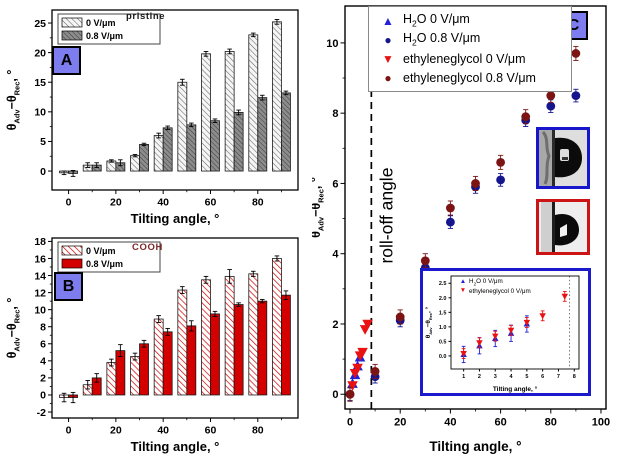 Image resolution: width=622 pixels, height=459 pixels. Describe the element at coordinates (386, 216) in the screenshot. I see `roll-off-angle-label: roll-off angle` at that location.